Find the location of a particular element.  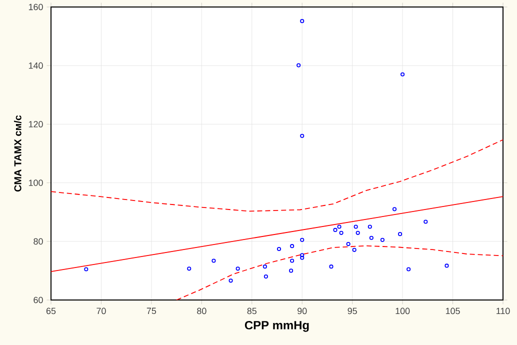

y-tick-label: 100 is located at coordinates (35, 183).